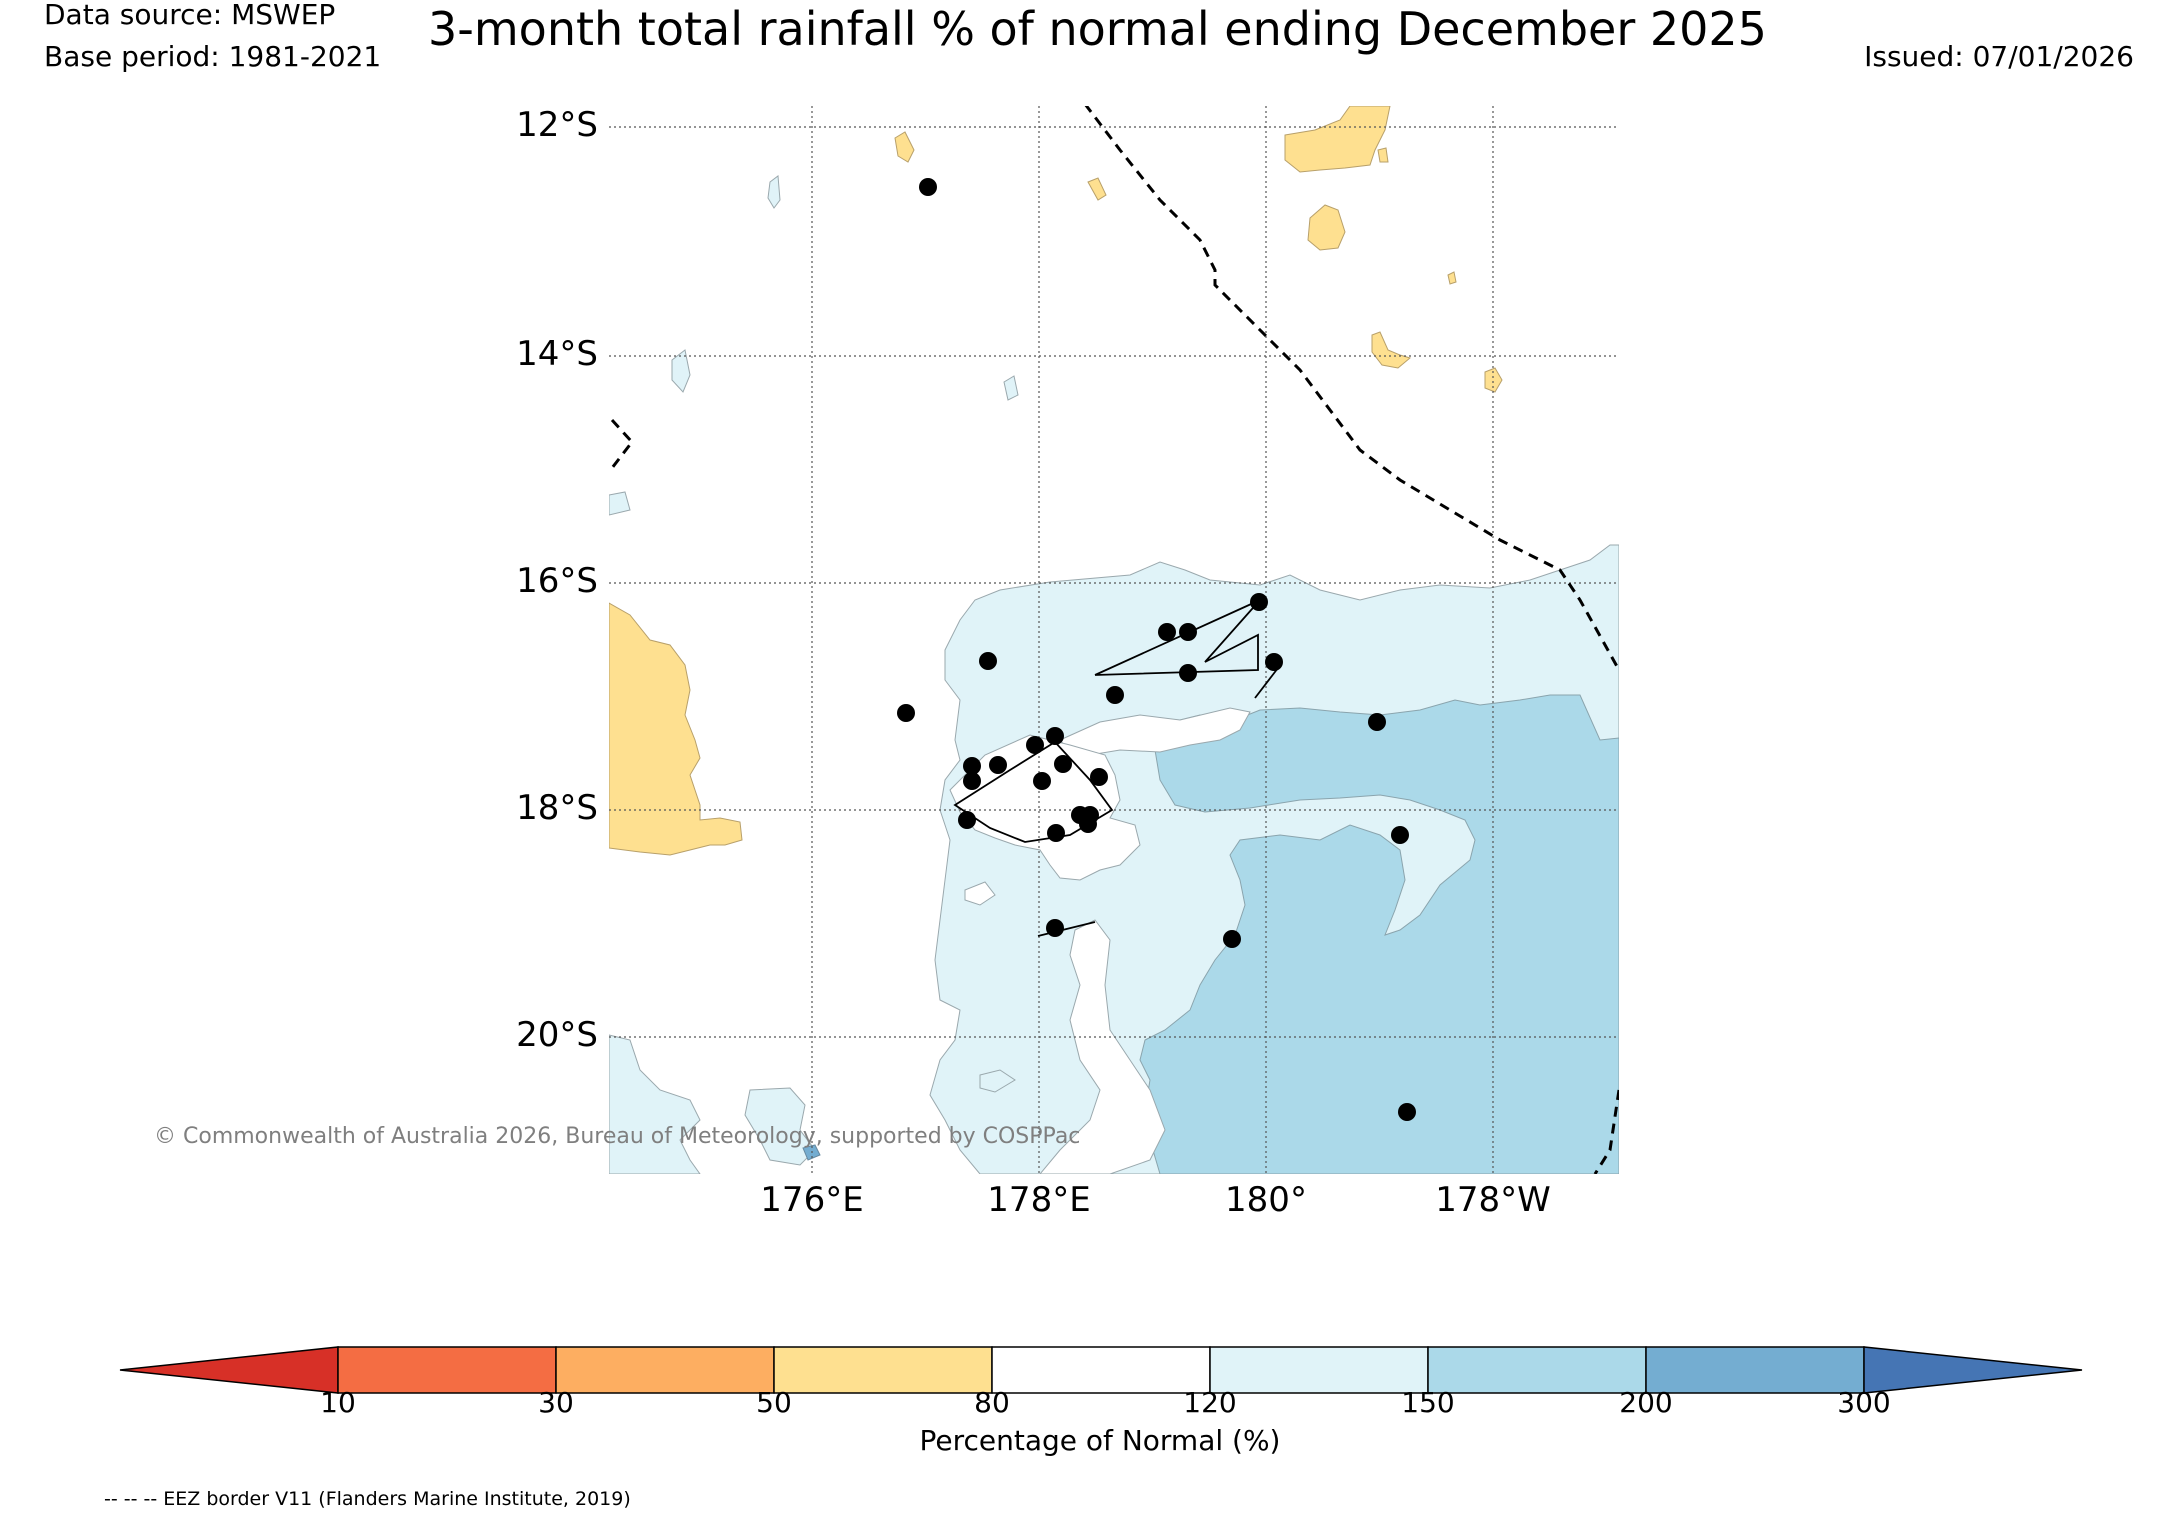 Image resolution: width=2171 pixels, height=1517 pixels. What do you see at coordinates (1337, 139) in the screenshot?
I see `region-50-80-ne-a` at bounding box center [1337, 139].